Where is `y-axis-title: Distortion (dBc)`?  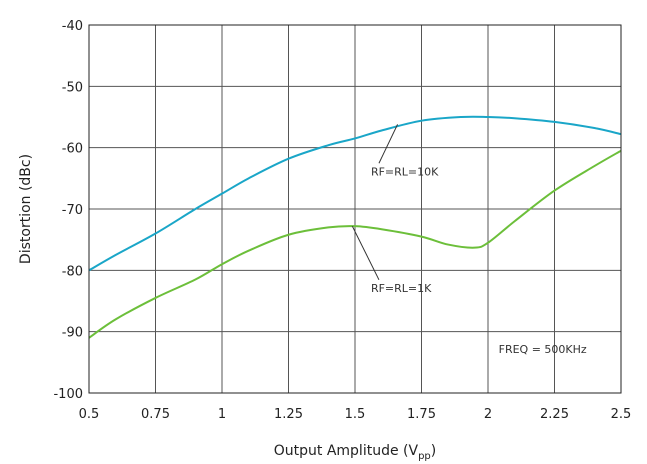
y-axis-title: Distortion (dBc) is located at coordinates (26, 209).